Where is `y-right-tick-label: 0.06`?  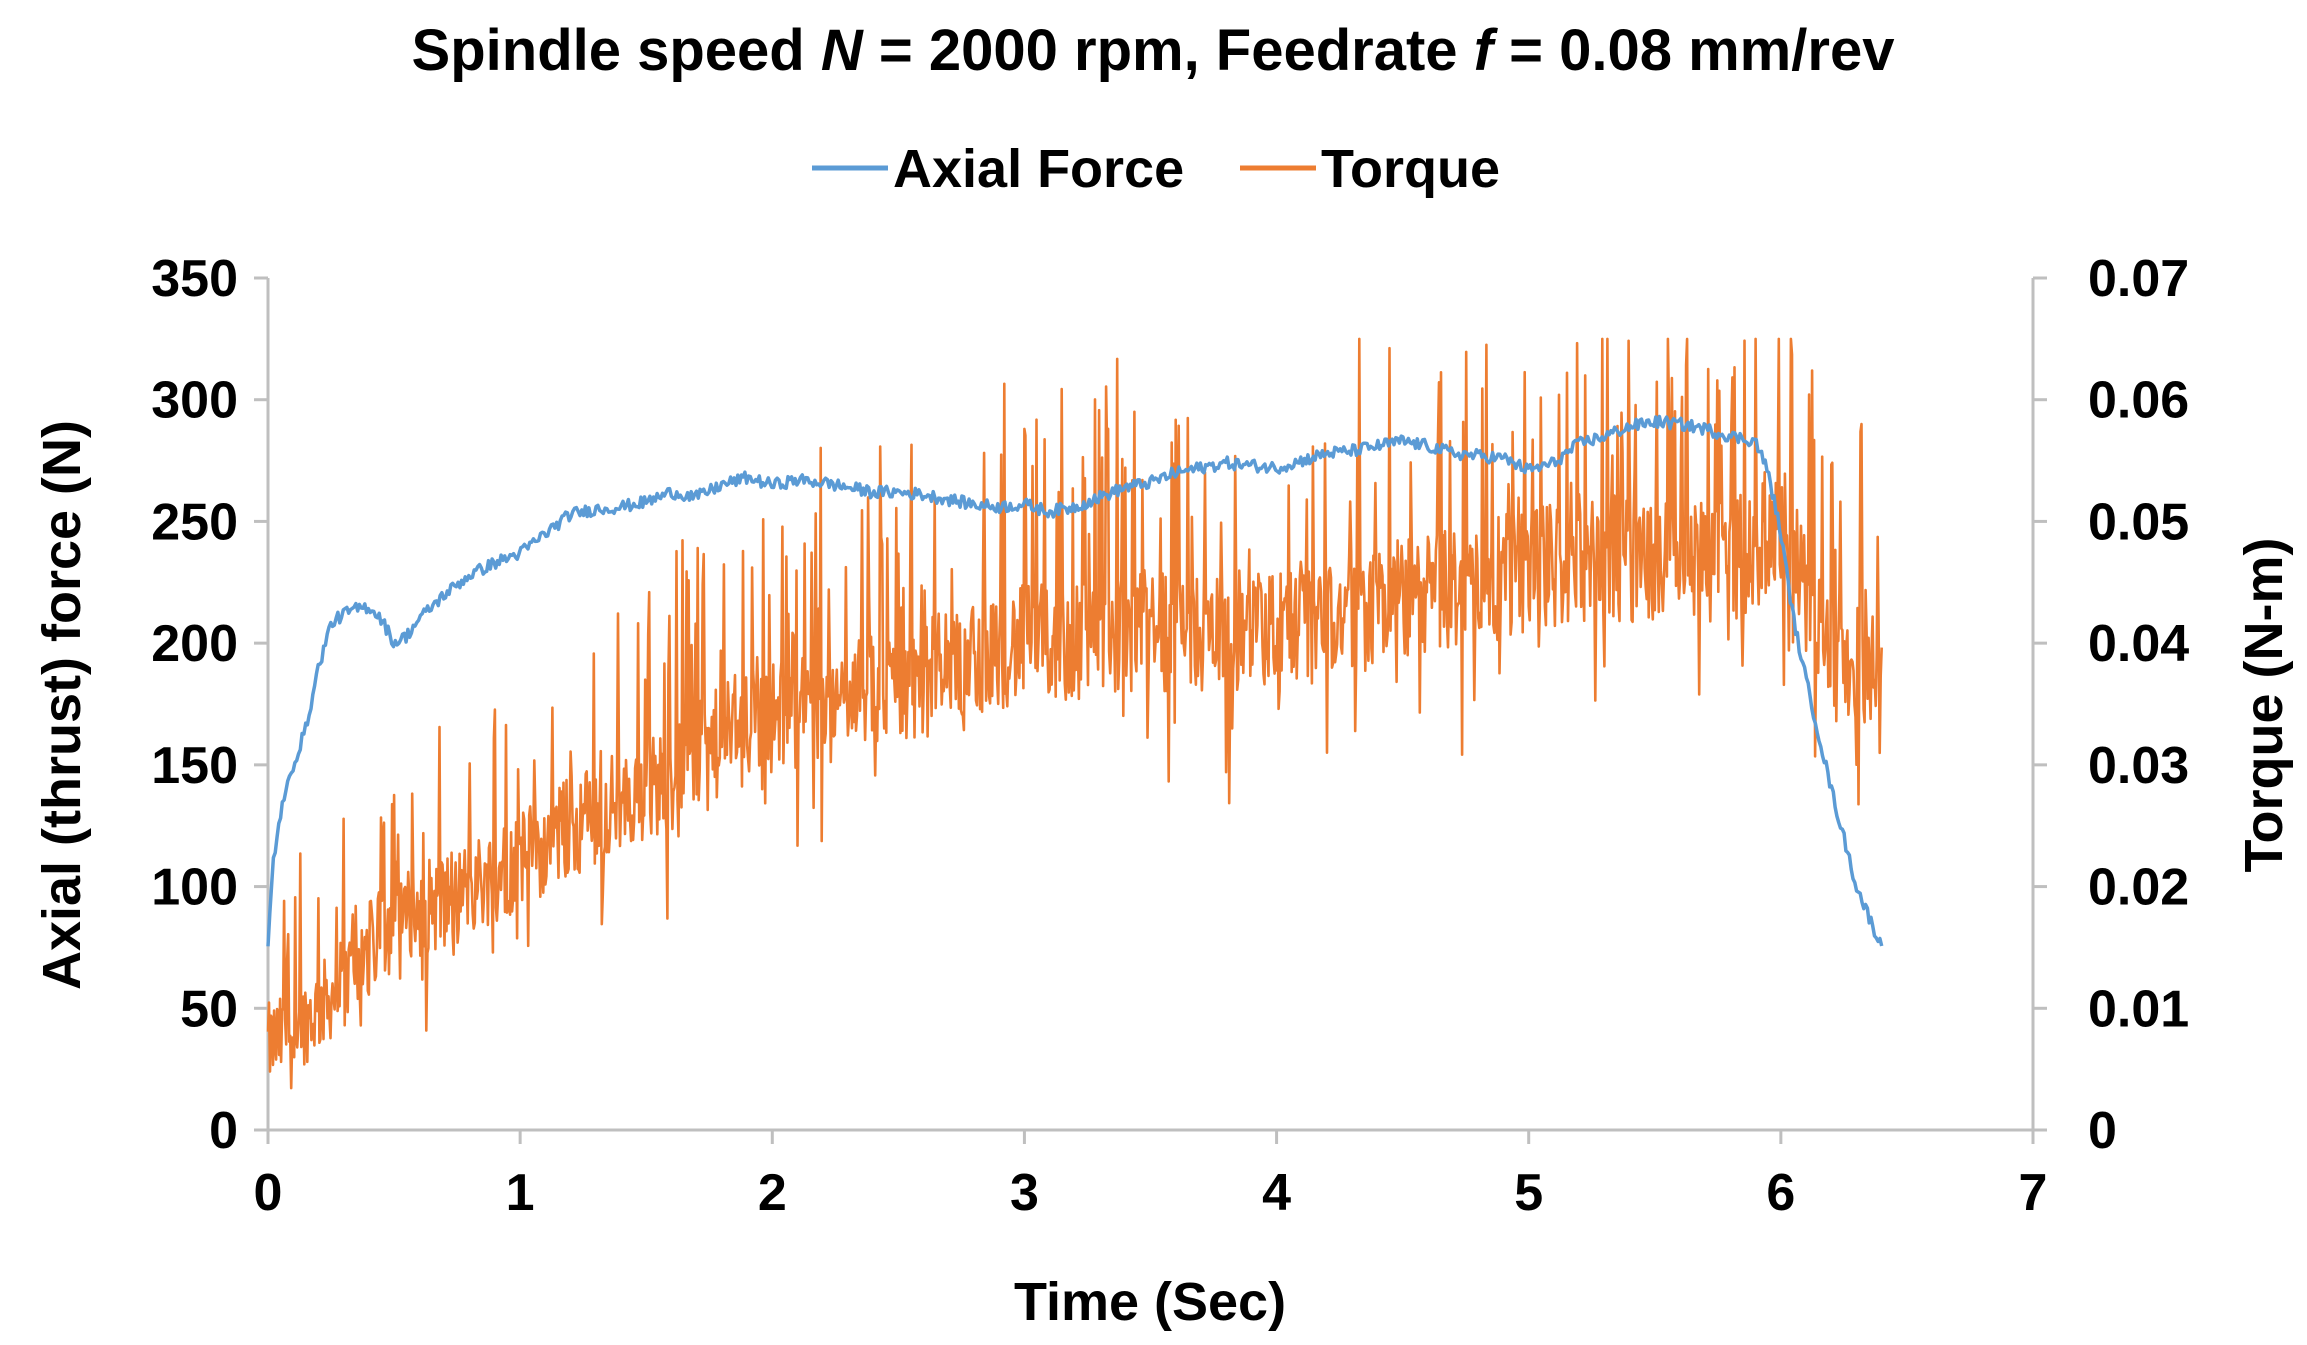 y-right-tick-label: 0.06 is located at coordinates (2138, 401).